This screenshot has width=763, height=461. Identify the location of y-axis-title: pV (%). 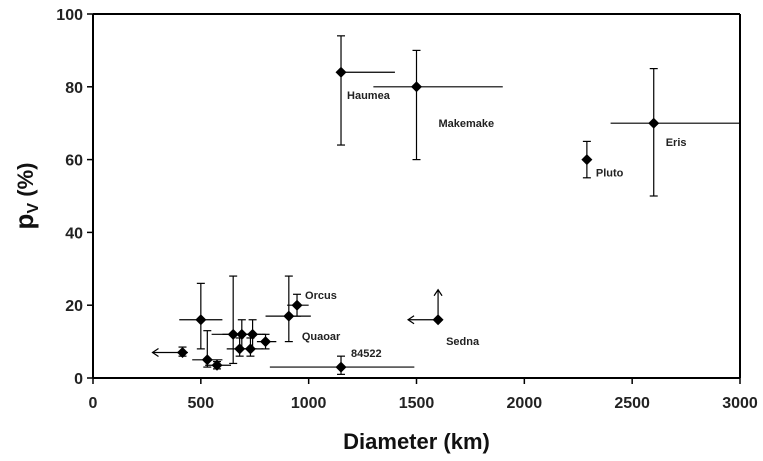
(25, 196).